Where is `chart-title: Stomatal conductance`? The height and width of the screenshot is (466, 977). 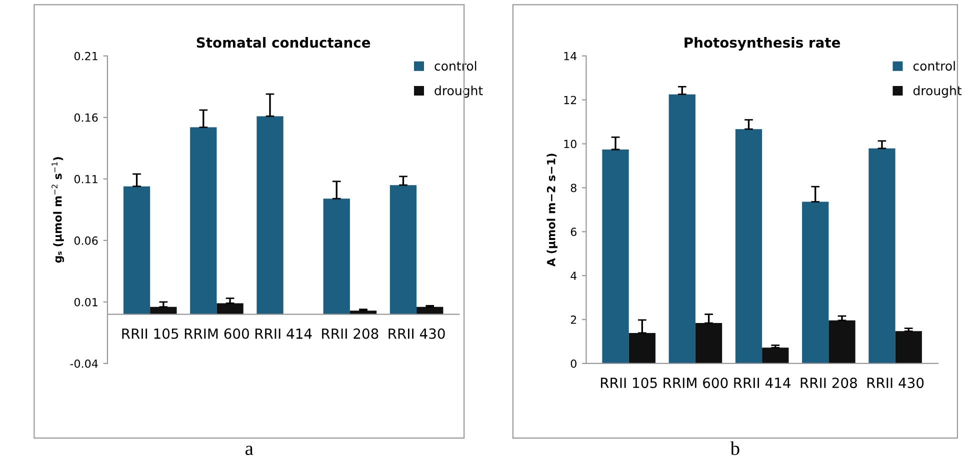 chart-title: Stomatal conductance is located at coordinates (283, 42).